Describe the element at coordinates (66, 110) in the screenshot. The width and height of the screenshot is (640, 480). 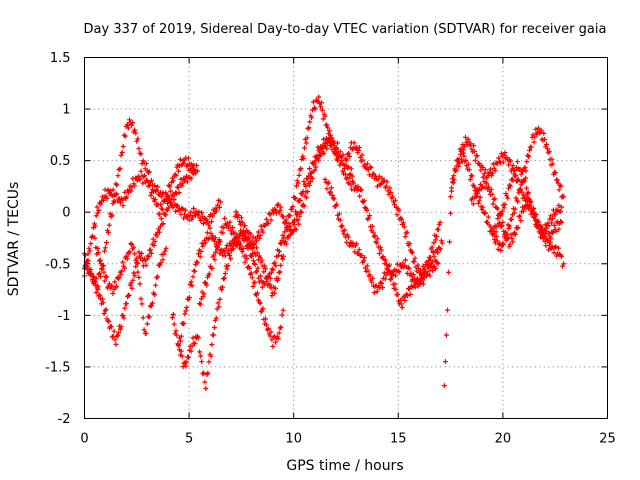
I see `y-tick-label: 1` at that location.